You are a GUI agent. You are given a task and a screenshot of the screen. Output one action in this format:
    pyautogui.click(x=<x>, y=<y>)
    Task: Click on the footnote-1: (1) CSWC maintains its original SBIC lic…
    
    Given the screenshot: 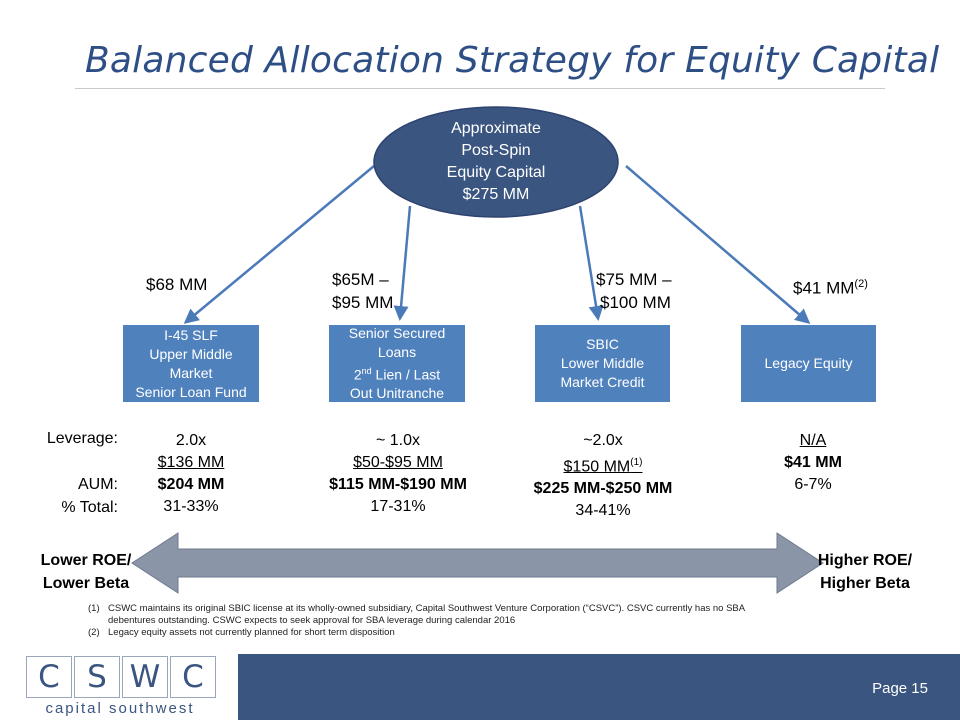 What is the action you would take?
    pyautogui.click(x=416, y=614)
    